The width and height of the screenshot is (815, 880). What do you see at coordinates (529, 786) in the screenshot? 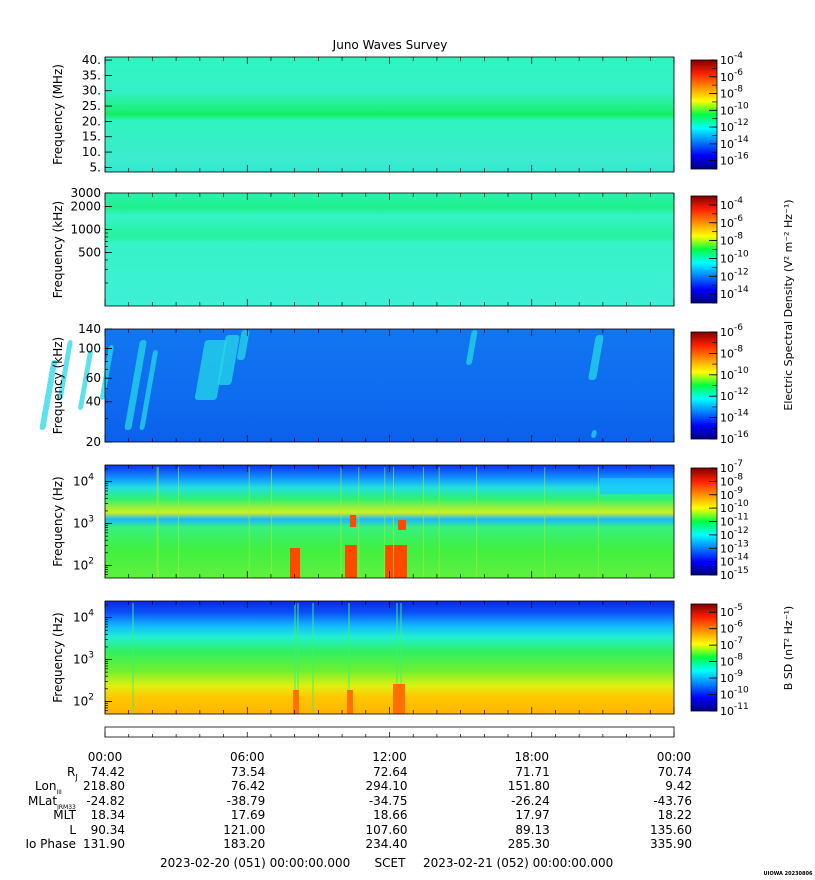
I see `ephemeris-value: 151.80` at bounding box center [529, 786].